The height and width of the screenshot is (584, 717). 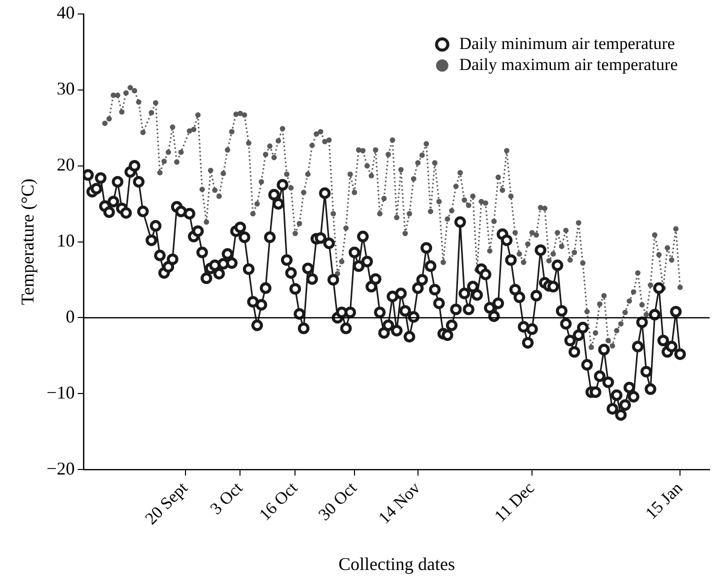 I want to click on x-tick-label: 15 Jan, so click(x=664, y=500).